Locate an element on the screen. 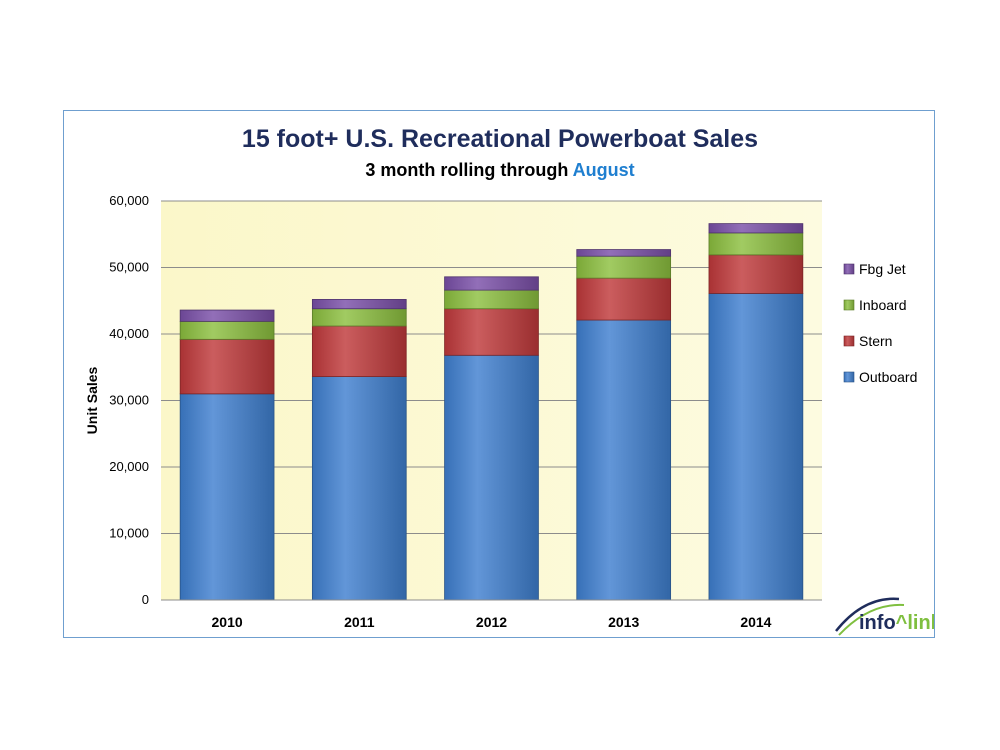 The width and height of the screenshot is (1000, 750). bar-fbg-jet-2011 is located at coordinates (359, 304).